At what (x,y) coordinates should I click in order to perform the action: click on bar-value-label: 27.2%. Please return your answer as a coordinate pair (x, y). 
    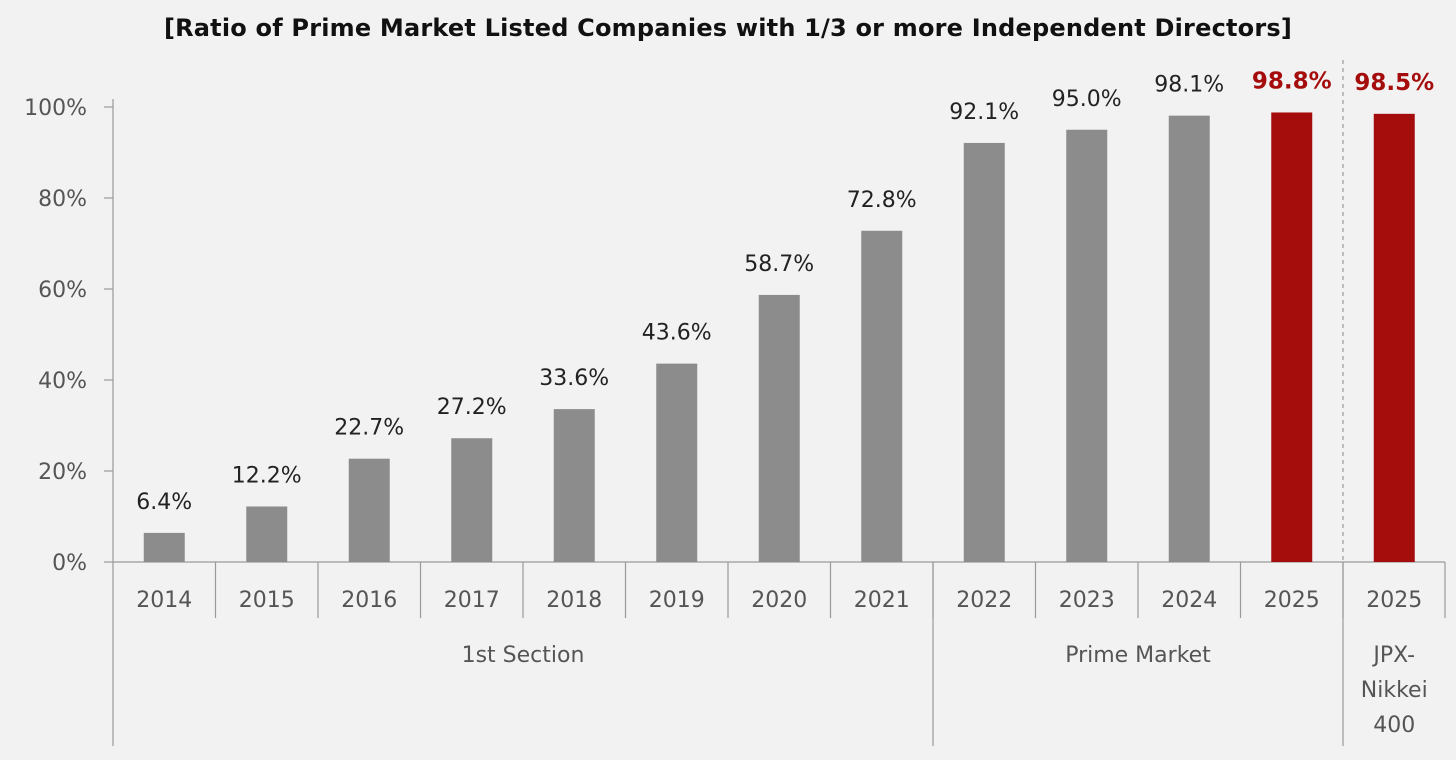
    Looking at the image, I should click on (472, 407).